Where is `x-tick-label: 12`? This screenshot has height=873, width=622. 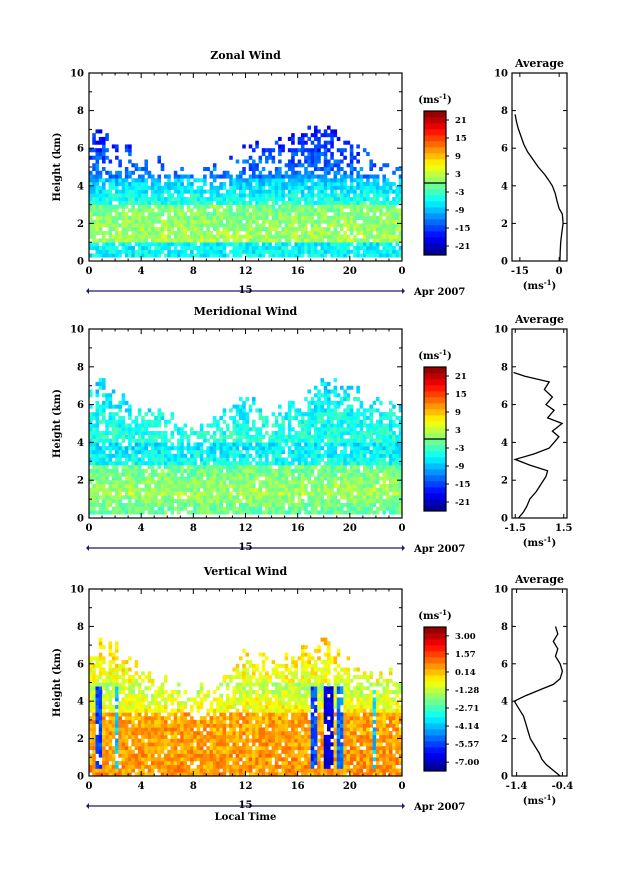 x-tick-label: 12 is located at coordinates (246, 271).